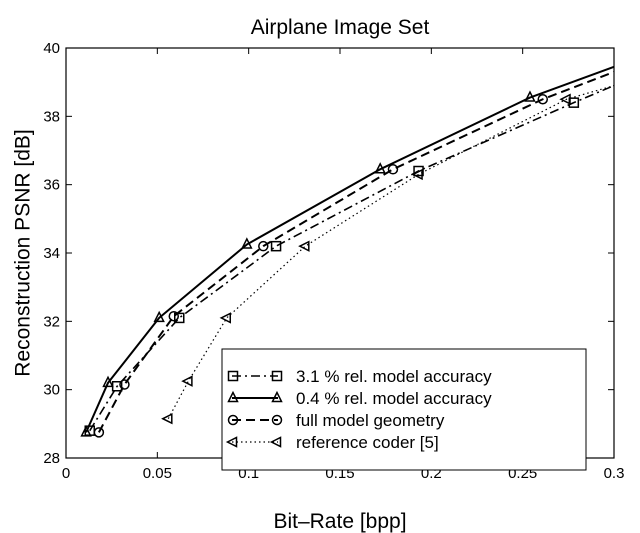  I want to click on y-tick-label: 32, so click(51, 321).